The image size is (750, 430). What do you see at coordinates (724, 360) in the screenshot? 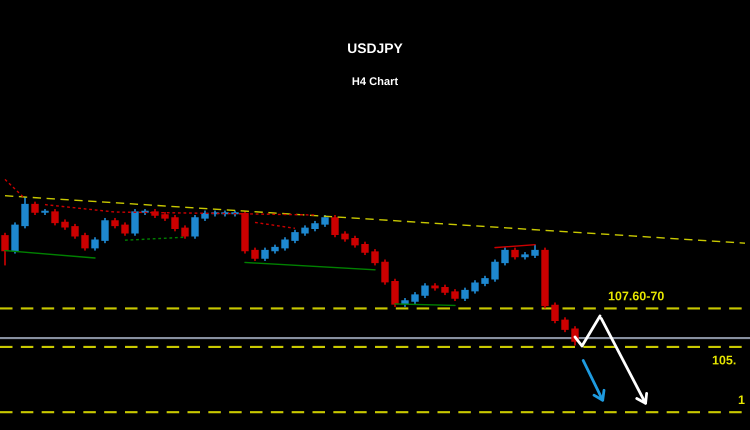
I see `text: 105.` at bounding box center [724, 360].